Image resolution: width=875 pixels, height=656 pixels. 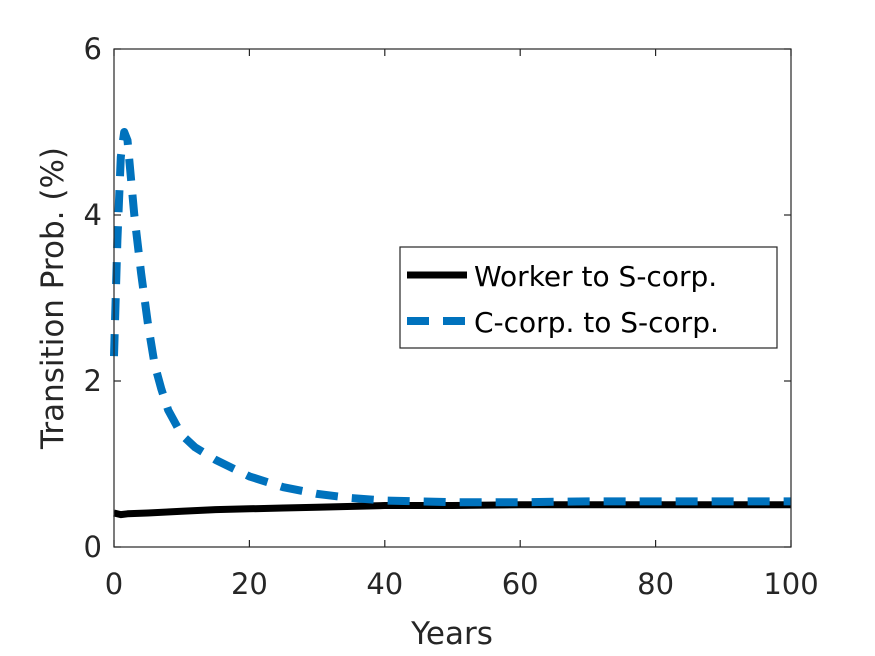 What do you see at coordinates (53, 298) in the screenshot?
I see `y-axis-label: Transition Prob. (%)` at bounding box center [53, 298].